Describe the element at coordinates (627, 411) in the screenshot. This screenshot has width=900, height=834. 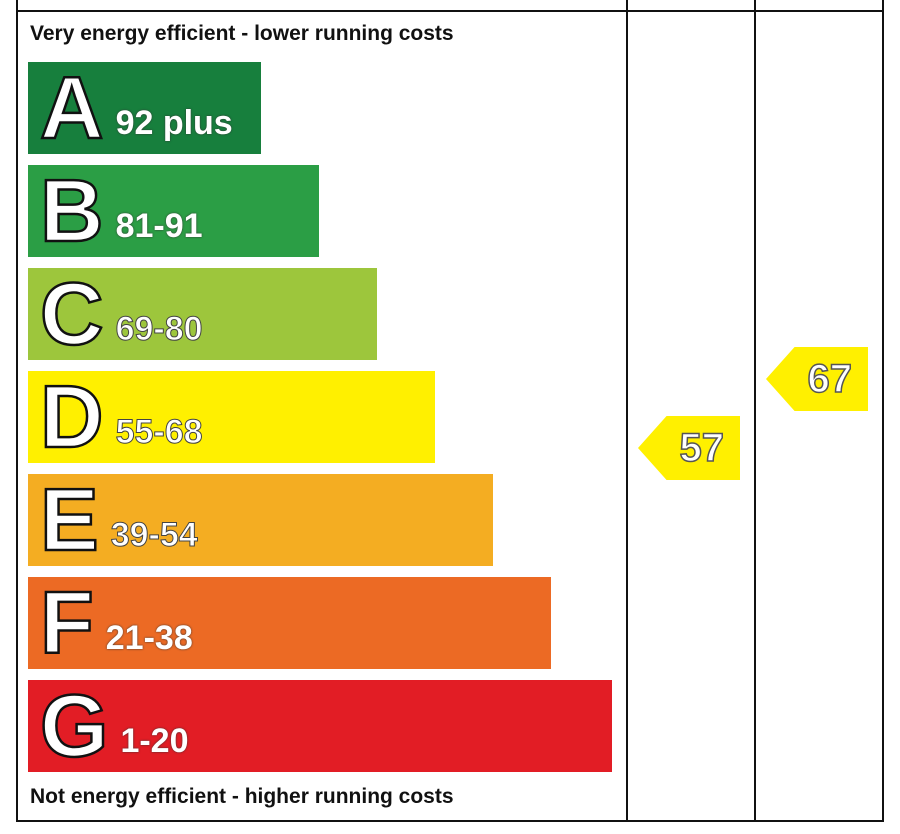
I see `column-divider-current` at that location.